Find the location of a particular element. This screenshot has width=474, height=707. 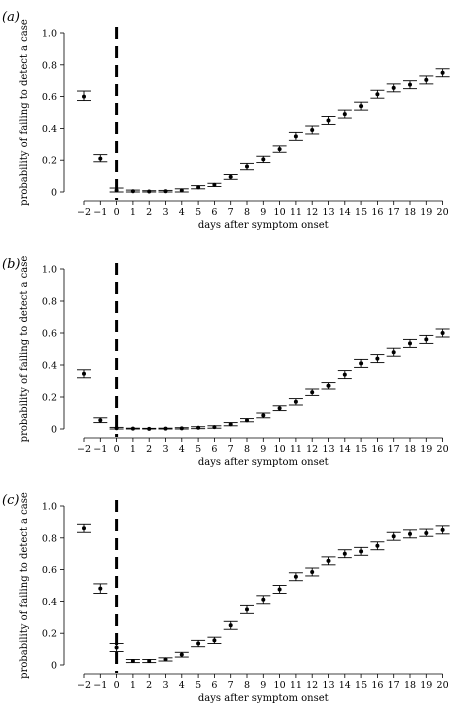

x-tick-label: 12 is located at coordinates (312, 212).